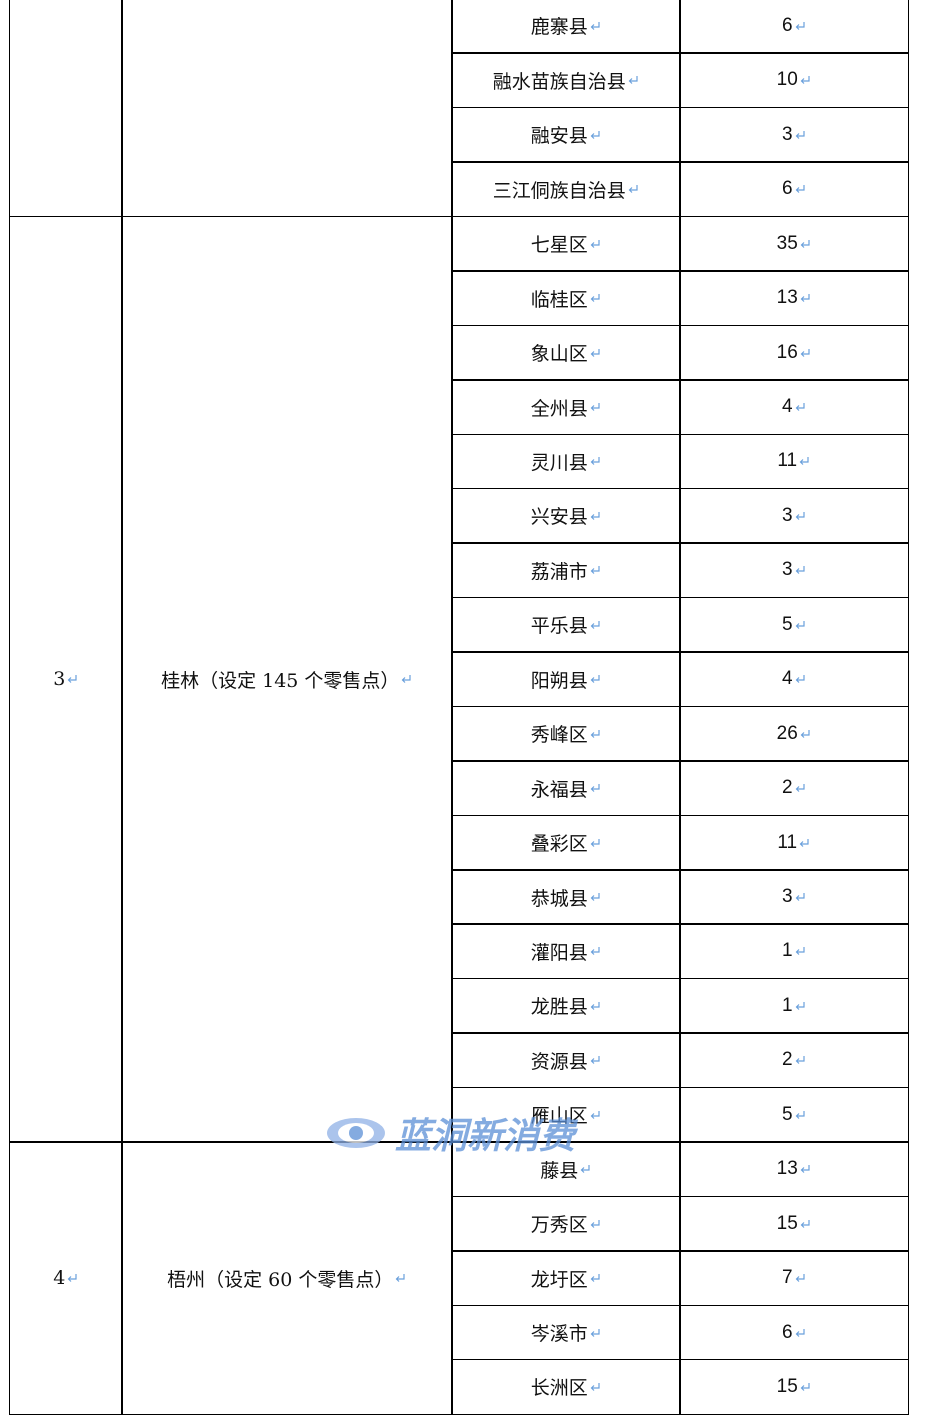  What do you see at coordinates (559, 952) in the screenshot?
I see `cell-text: 灌阳县` at bounding box center [559, 952].